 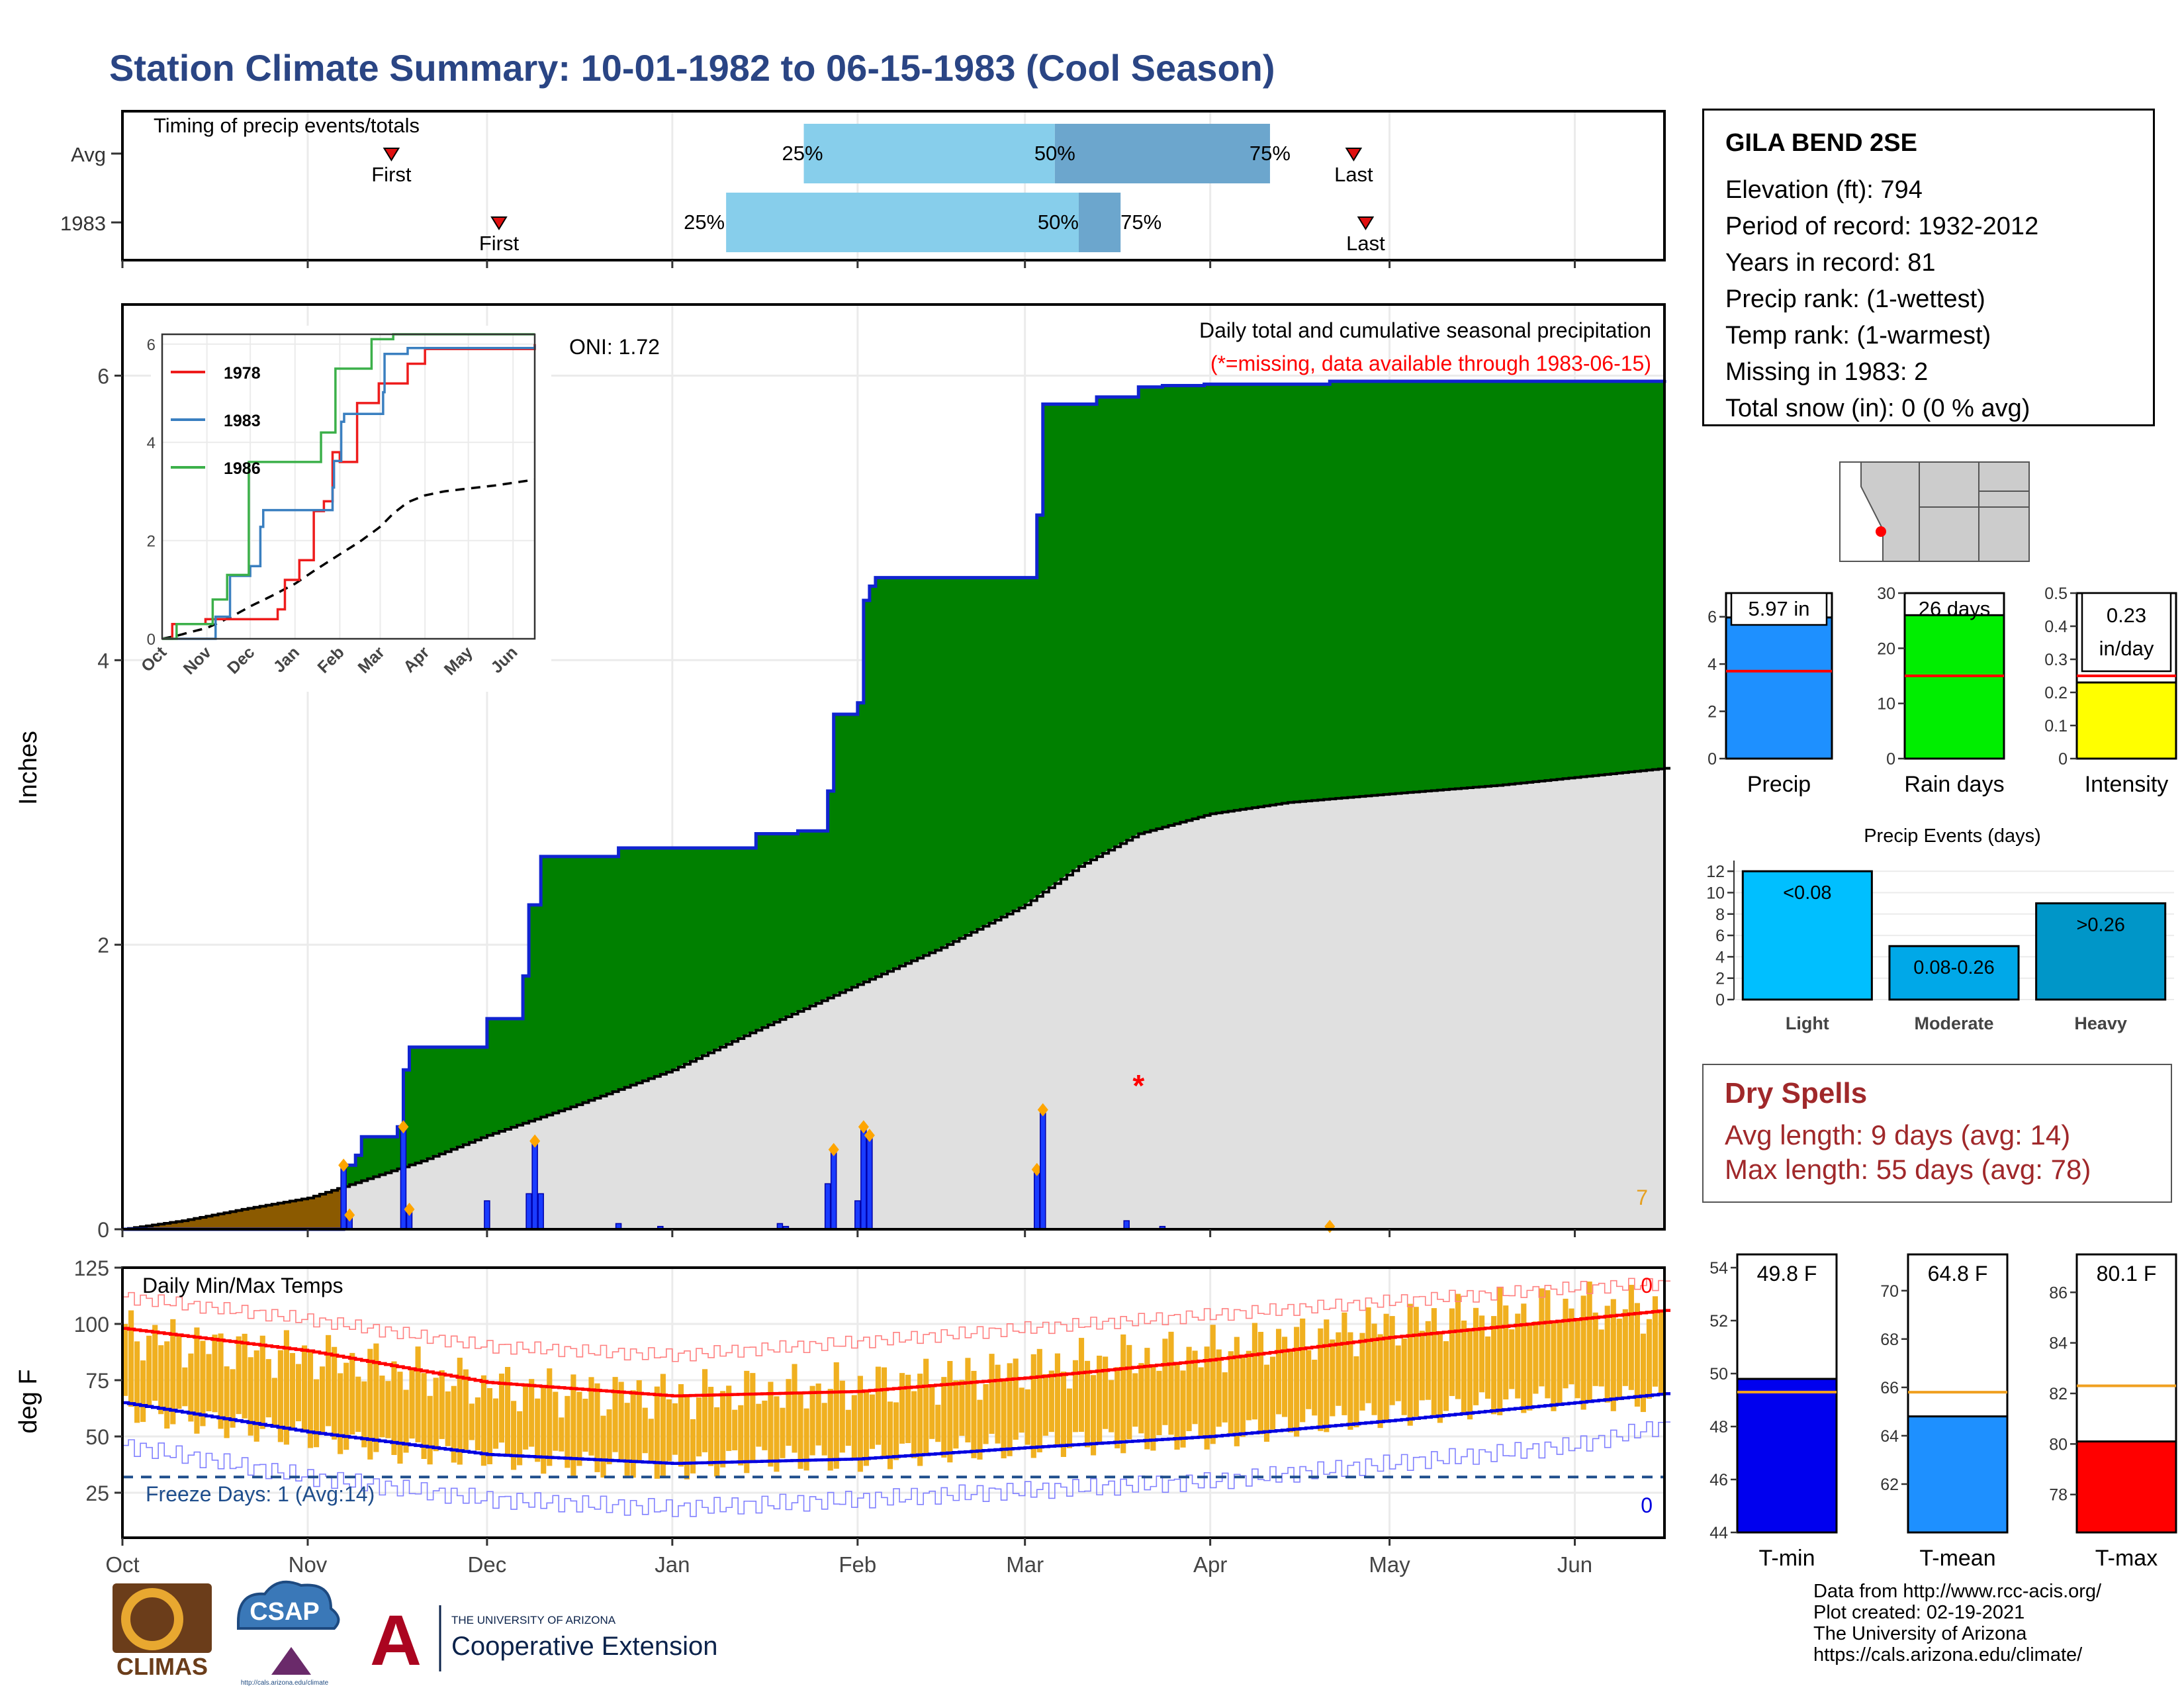 What do you see at coordinates (1958, 1274) in the screenshot?
I see `tmean-value: 64.8 F` at bounding box center [1958, 1274].